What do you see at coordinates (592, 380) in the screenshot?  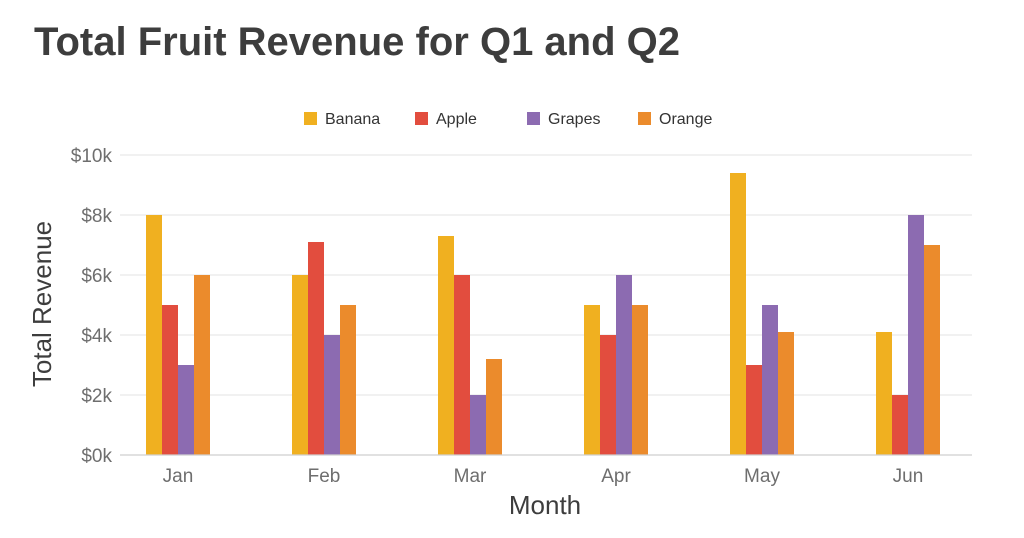 I see `bar-banana-apr` at bounding box center [592, 380].